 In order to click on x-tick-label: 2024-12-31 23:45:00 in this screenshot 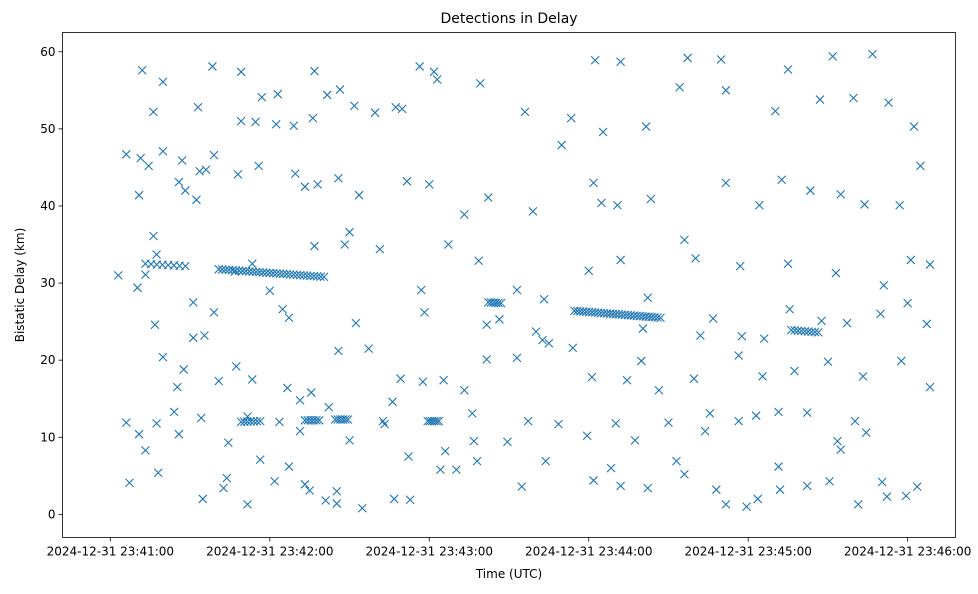, I will do `click(747, 552)`.